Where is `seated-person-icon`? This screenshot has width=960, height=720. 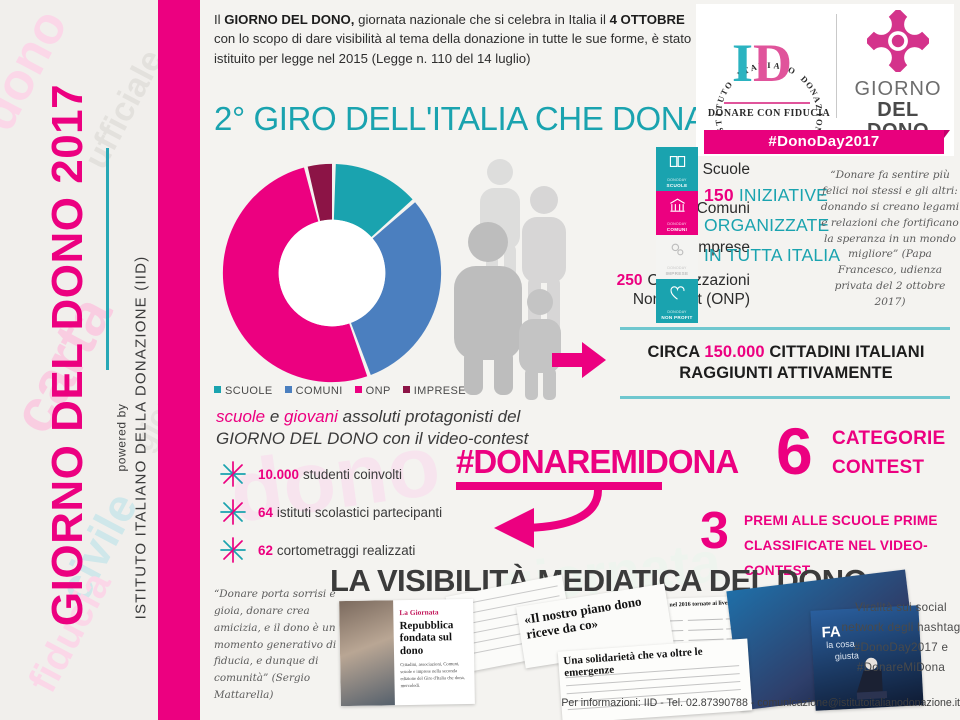 seated-person-icon is located at coordinates (872, 678).